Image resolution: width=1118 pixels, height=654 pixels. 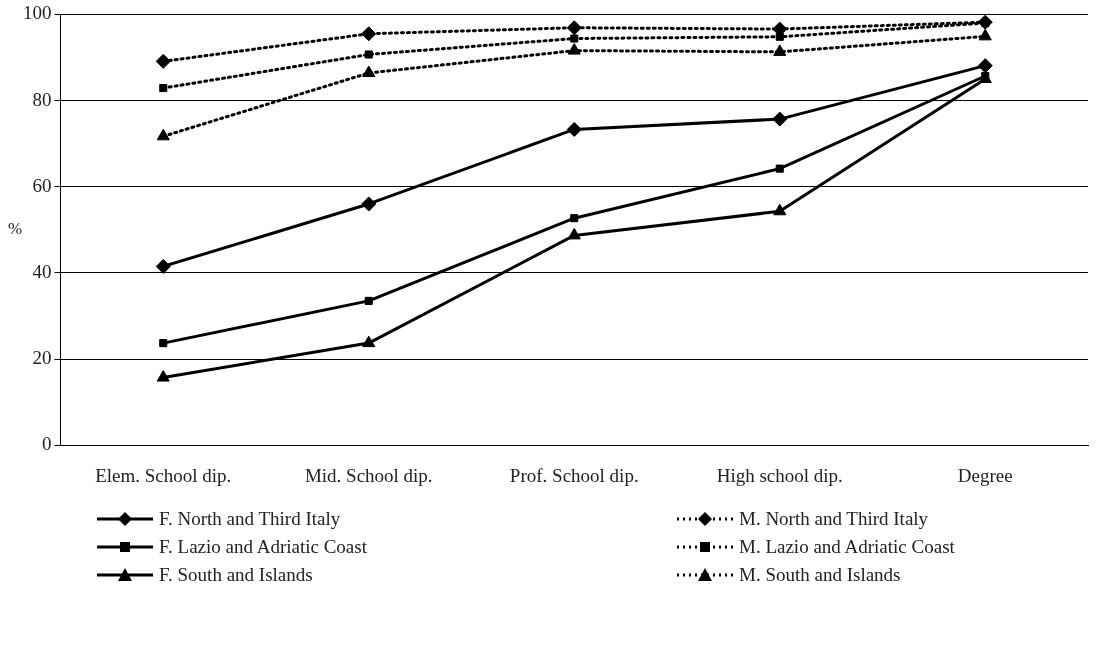 I want to click on y-tick-label: 40, so click(x=42, y=271).